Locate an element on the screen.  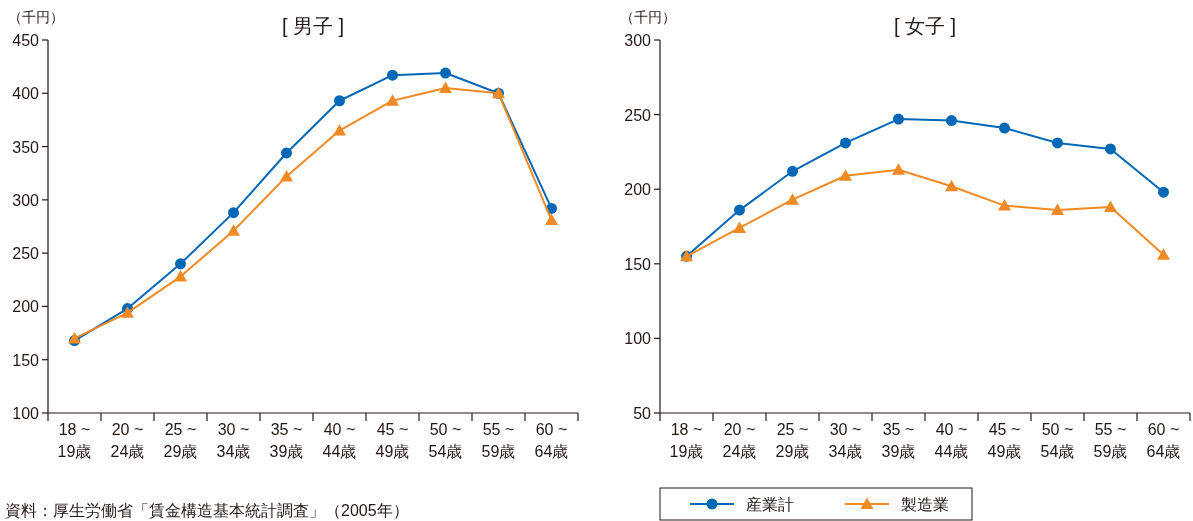
y-tick-label: 350 is located at coordinates (26, 147).